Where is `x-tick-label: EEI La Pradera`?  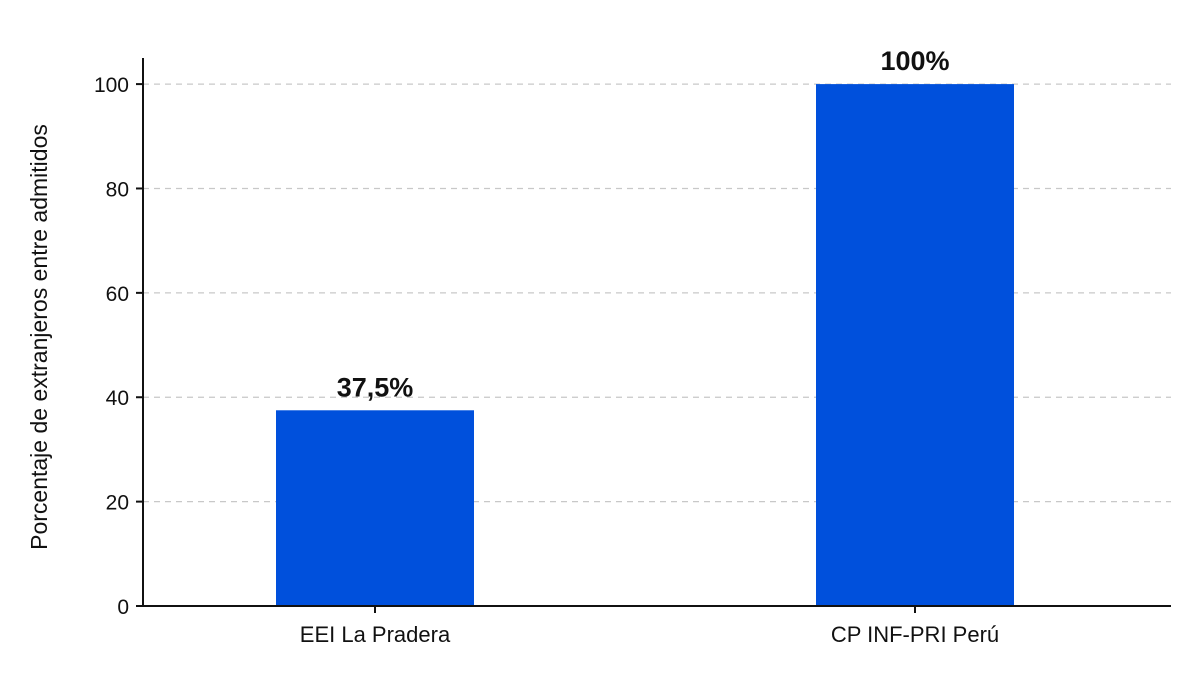
x-tick-label: EEI La Pradera is located at coordinates (375, 634).